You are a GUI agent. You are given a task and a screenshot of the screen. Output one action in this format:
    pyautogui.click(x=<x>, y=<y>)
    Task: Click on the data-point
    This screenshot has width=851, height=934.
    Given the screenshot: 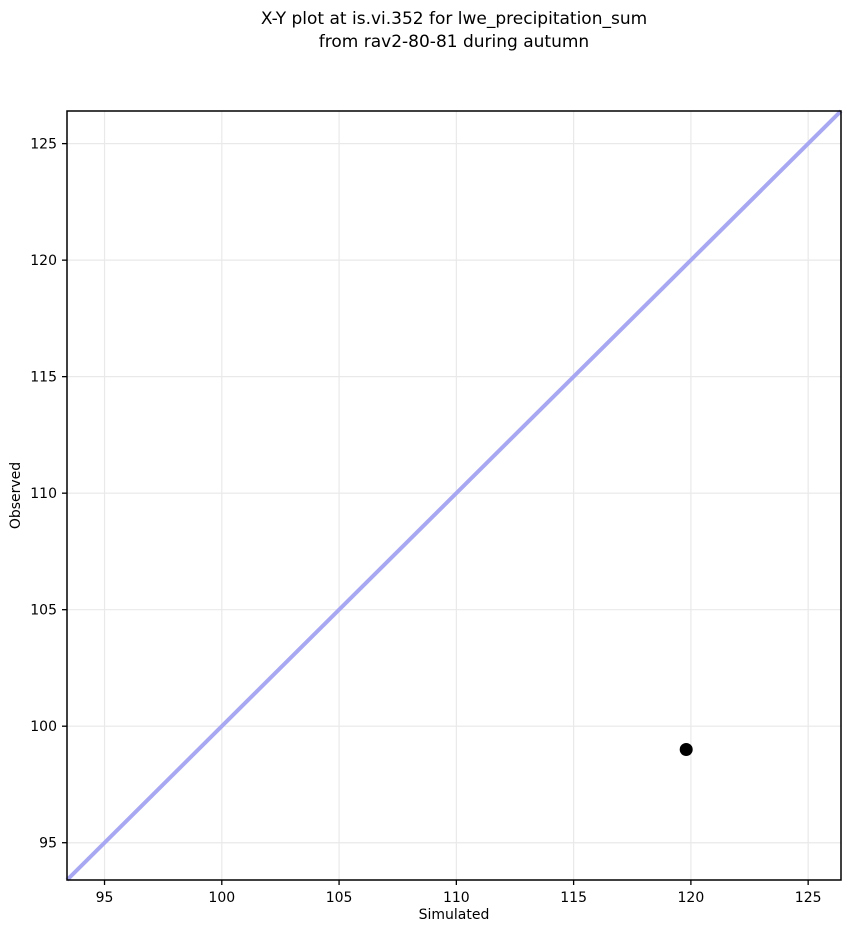 What is the action you would take?
    pyautogui.click(x=686, y=750)
    